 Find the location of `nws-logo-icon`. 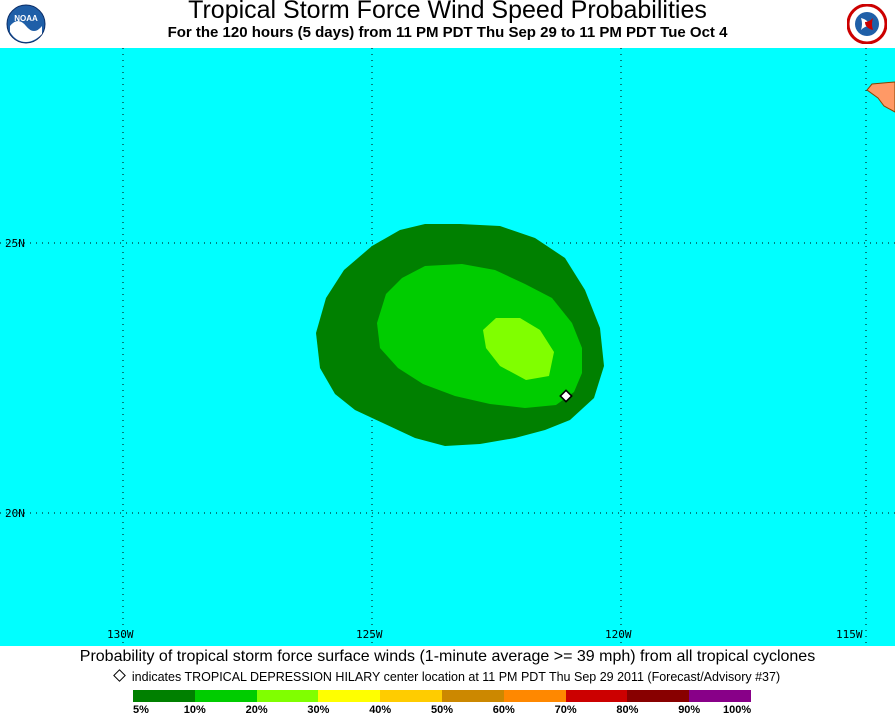

nws-logo-icon is located at coordinates (867, 24).